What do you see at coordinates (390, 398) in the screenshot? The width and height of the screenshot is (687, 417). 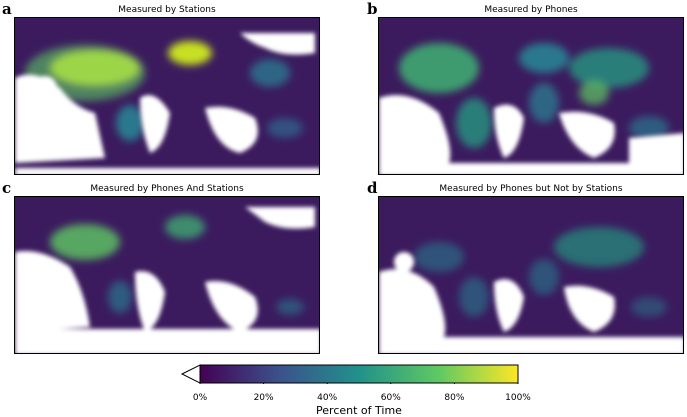 I see `colorbar-tick-label: 60%` at bounding box center [390, 398].